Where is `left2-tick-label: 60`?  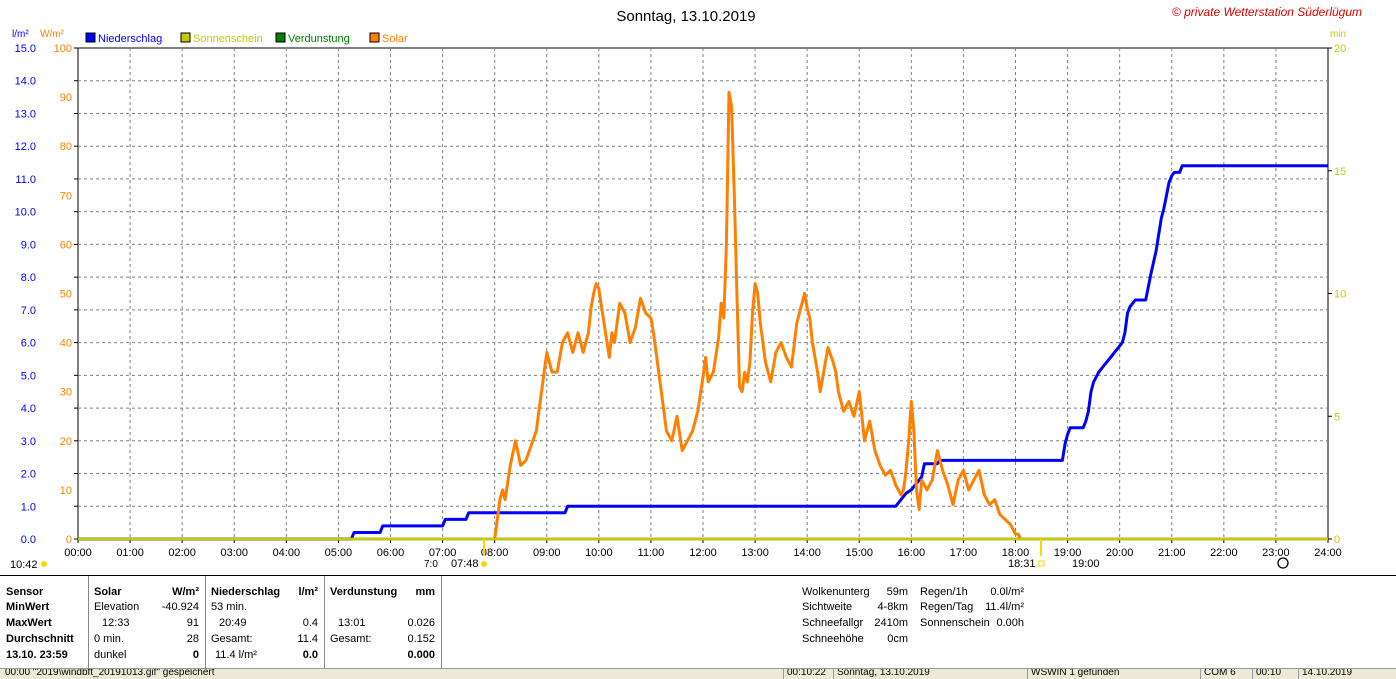
left2-tick-label: 60 is located at coordinates (66, 245).